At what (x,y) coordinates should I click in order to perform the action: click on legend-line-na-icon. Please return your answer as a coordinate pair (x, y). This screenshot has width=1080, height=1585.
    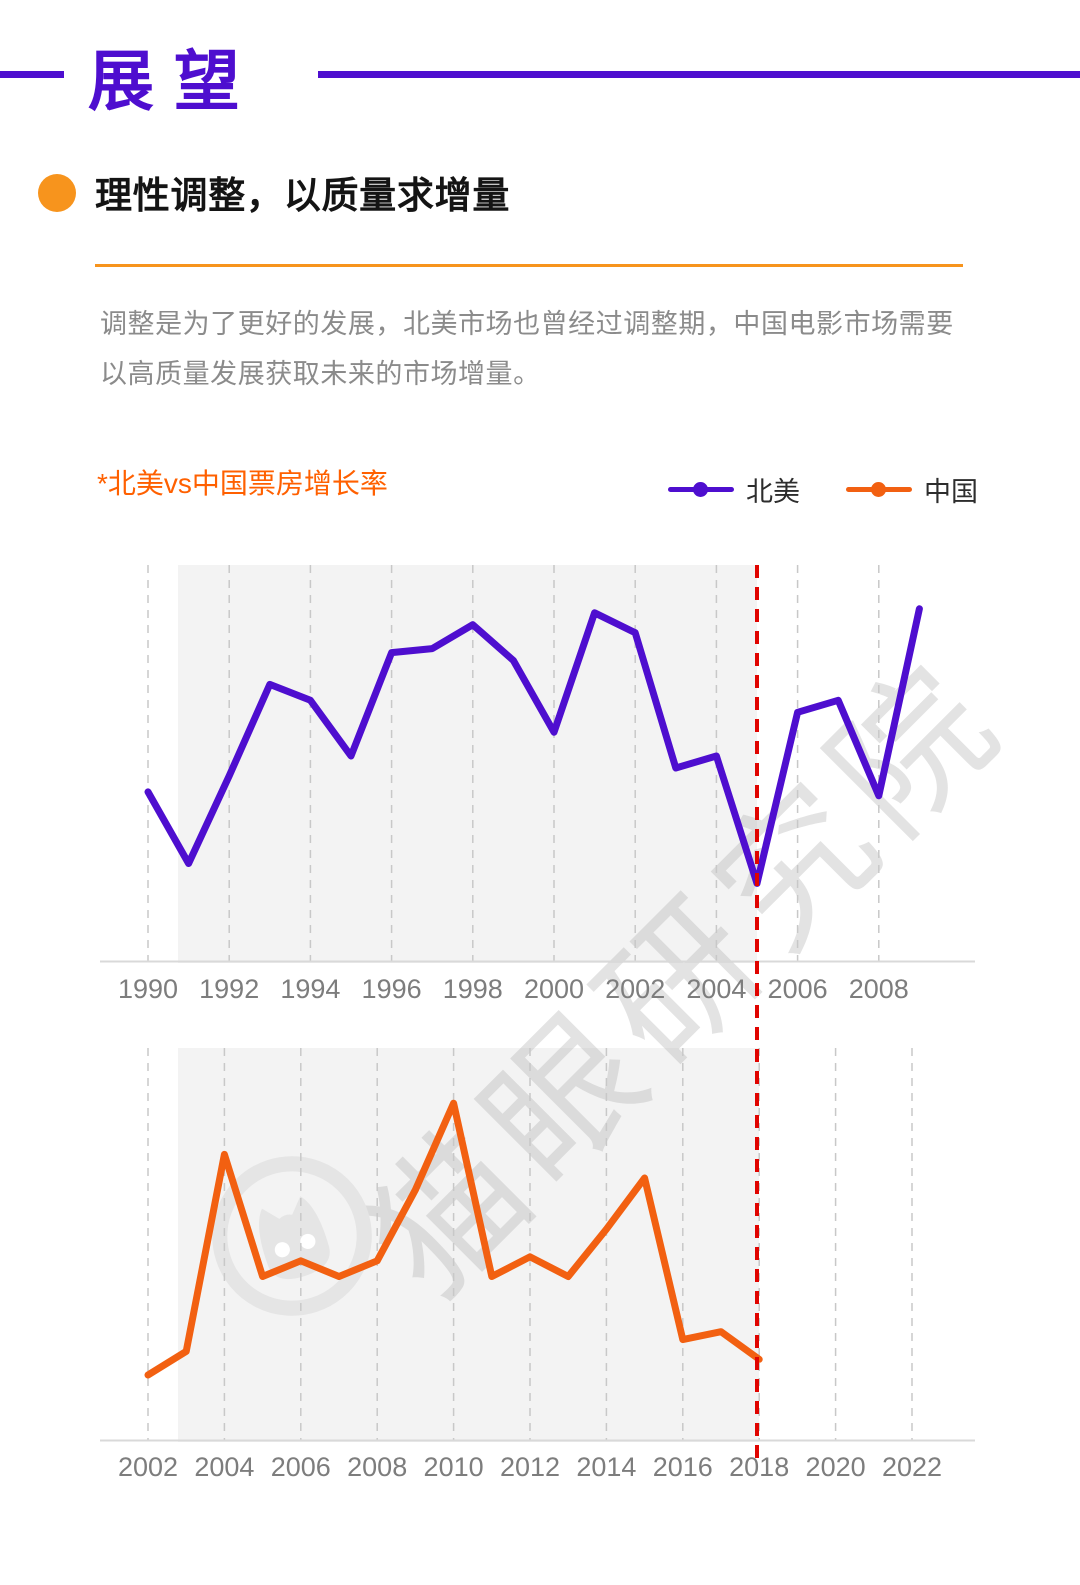
    Looking at the image, I should click on (701, 489).